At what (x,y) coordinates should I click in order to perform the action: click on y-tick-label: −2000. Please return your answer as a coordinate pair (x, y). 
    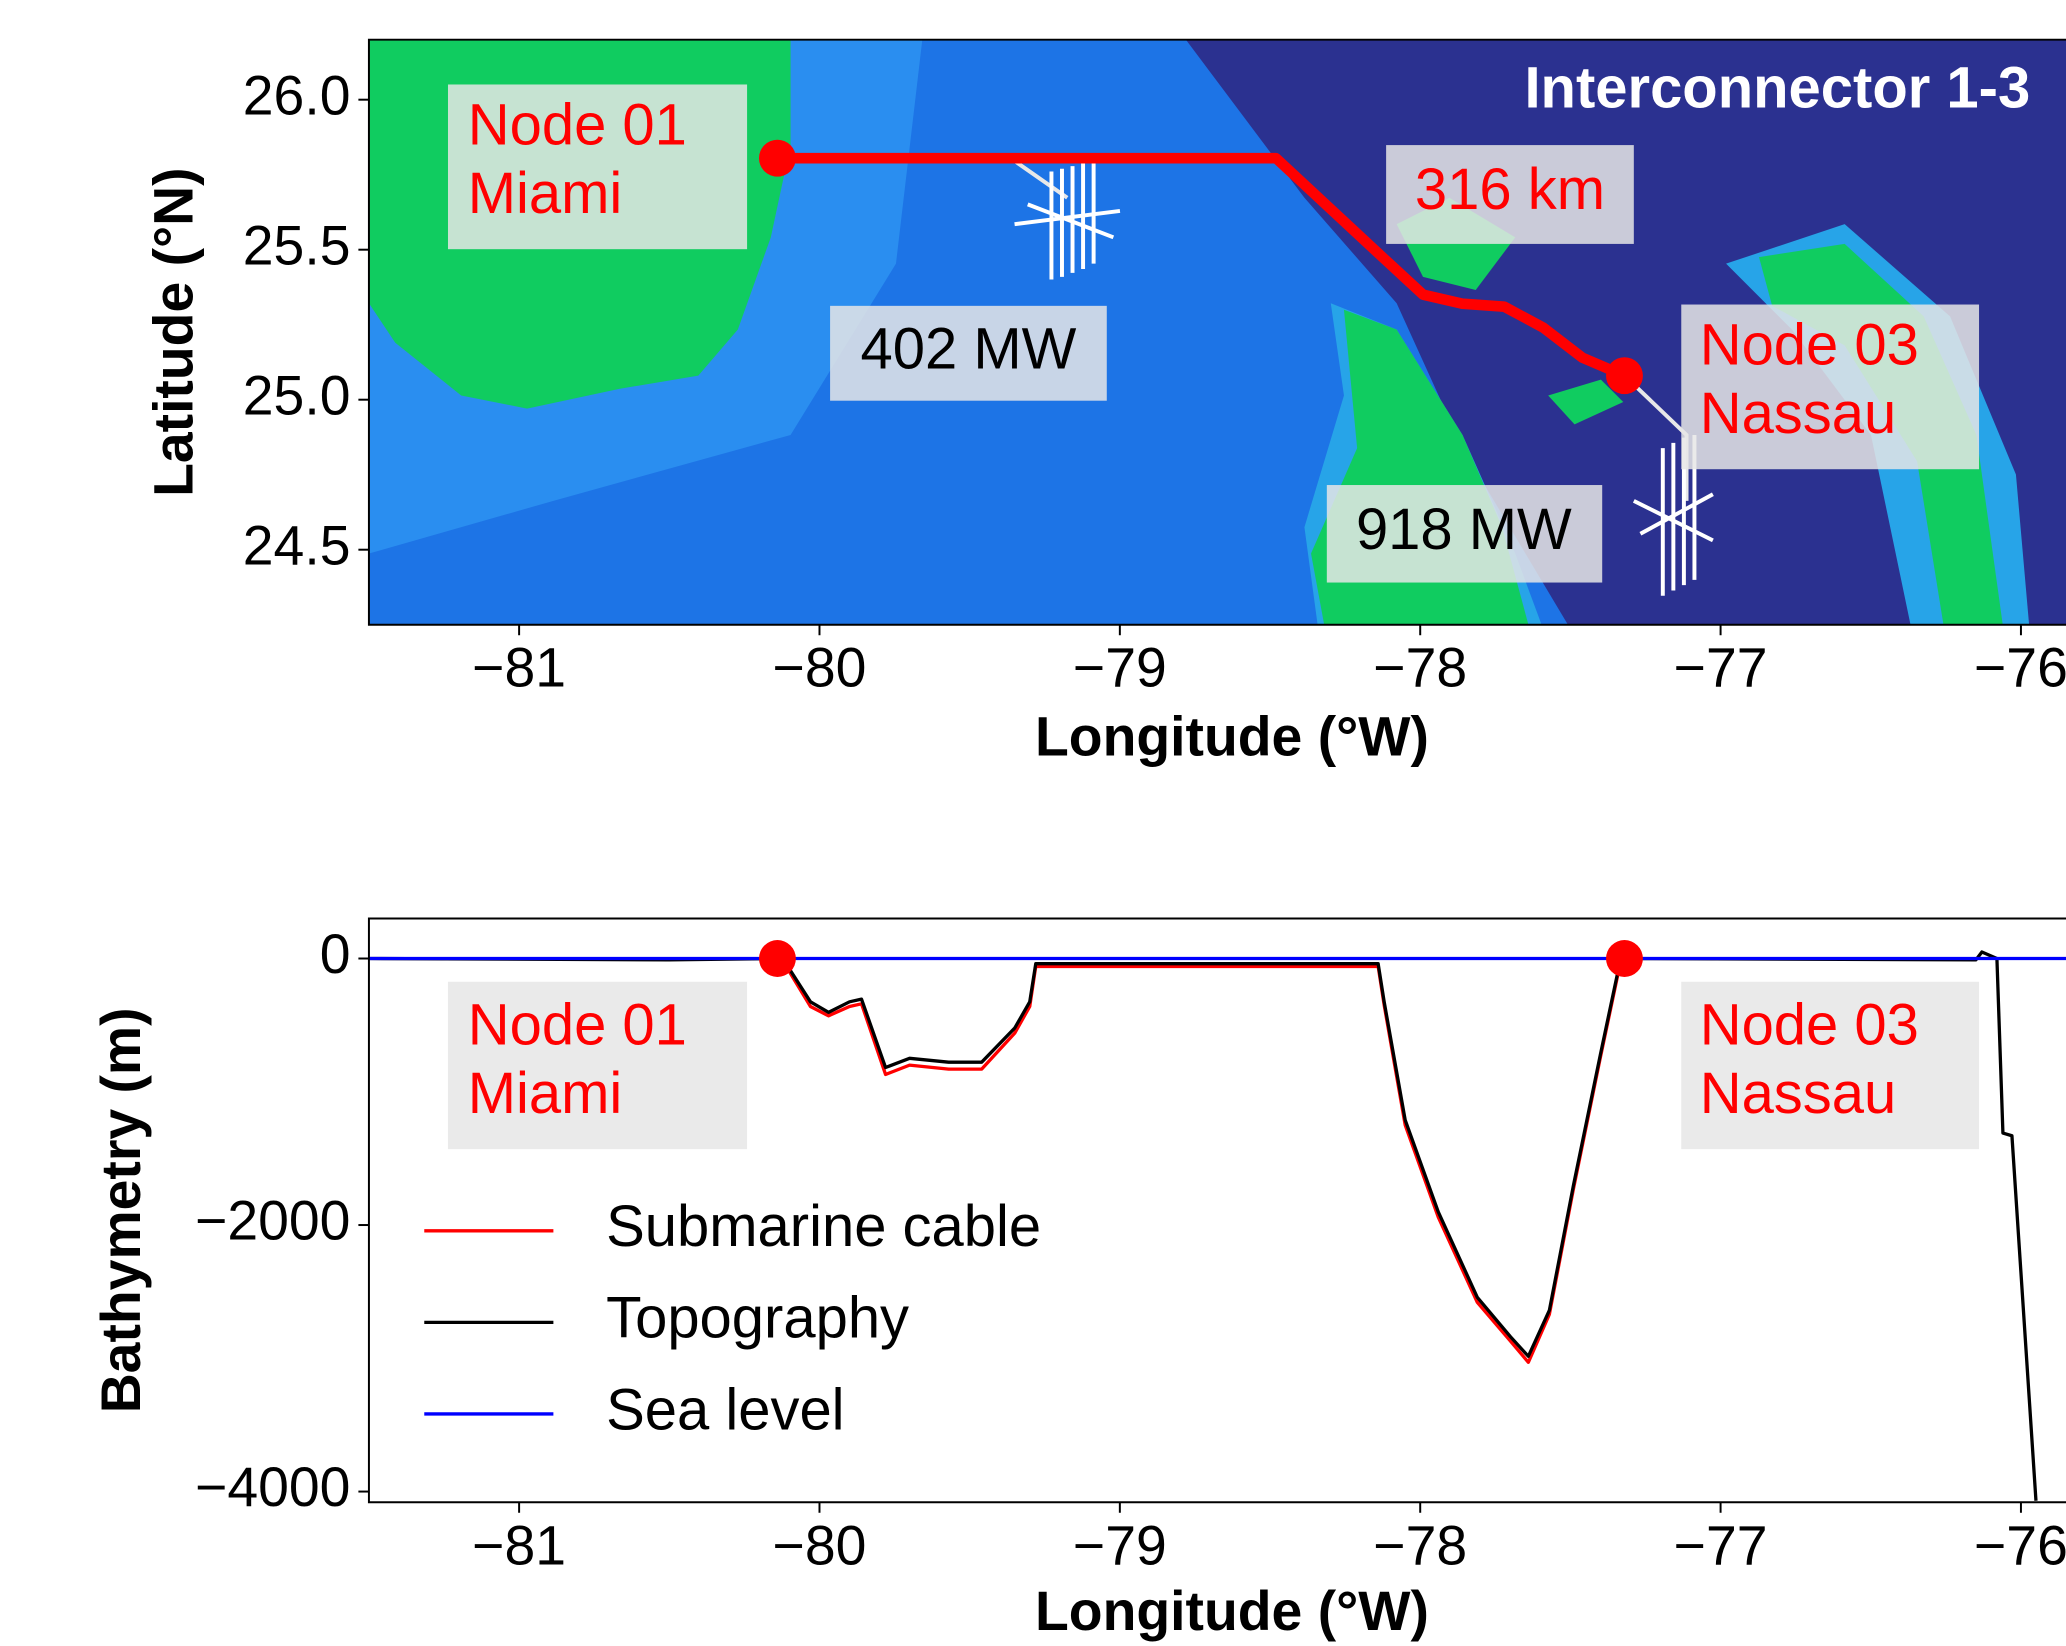
    Looking at the image, I should click on (272, 1221).